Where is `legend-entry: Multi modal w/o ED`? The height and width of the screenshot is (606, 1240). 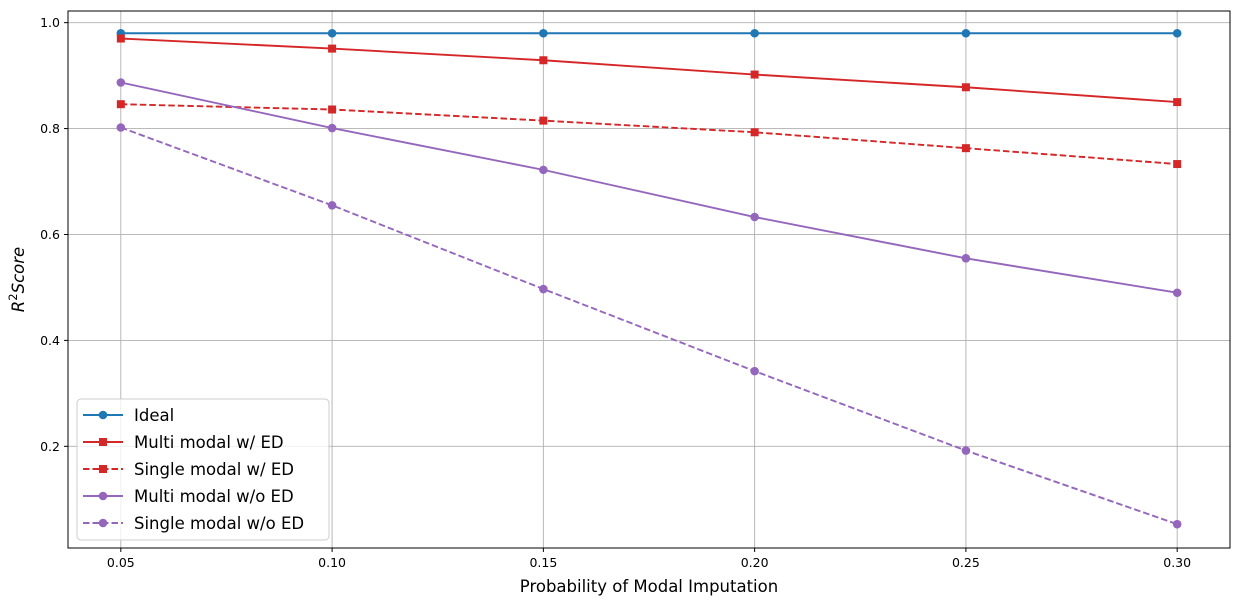
legend-entry: Multi modal w/o ED is located at coordinates (188, 496).